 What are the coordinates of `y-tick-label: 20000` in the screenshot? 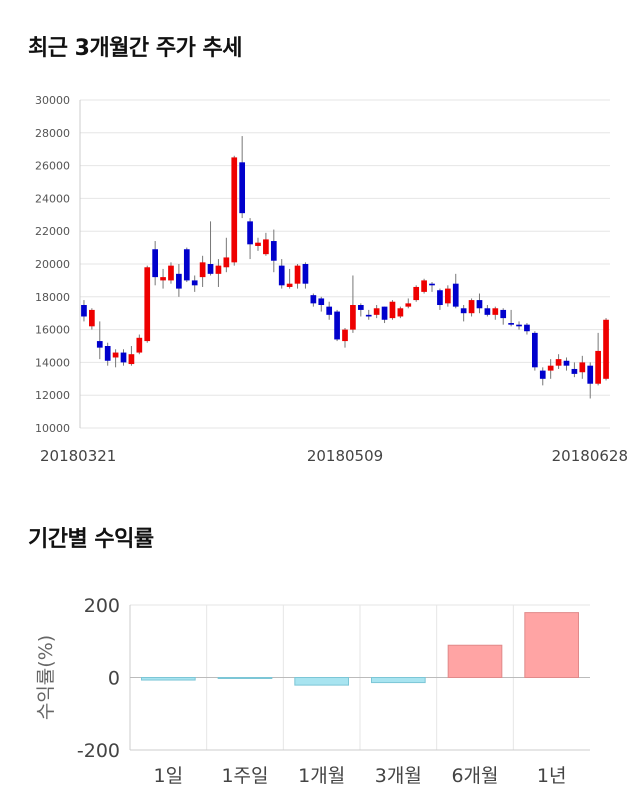 It's located at (52, 264).